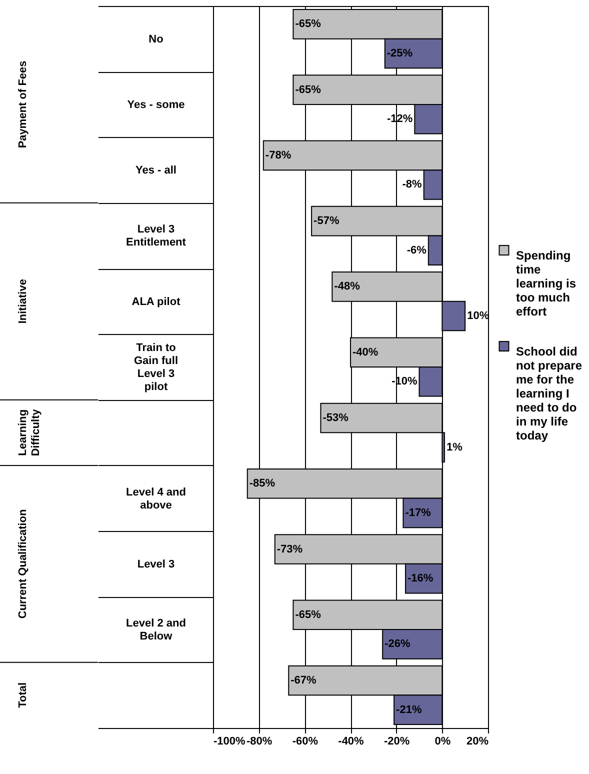 The width and height of the screenshot is (589, 774). What do you see at coordinates (477, 742) in the screenshot?
I see `x-tick-label: 20%` at bounding box center [477, 742].